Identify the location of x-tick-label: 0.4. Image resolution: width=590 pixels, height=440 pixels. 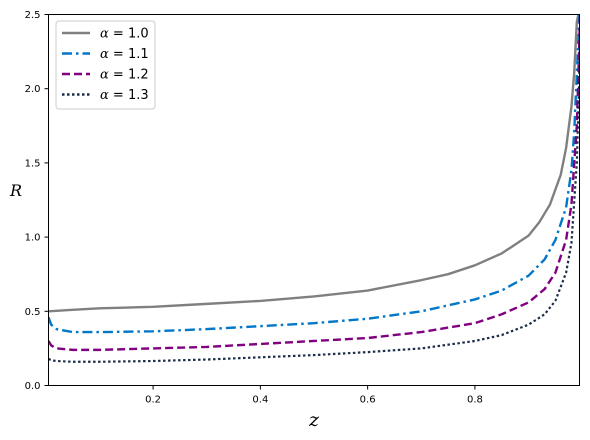
(260, 400).